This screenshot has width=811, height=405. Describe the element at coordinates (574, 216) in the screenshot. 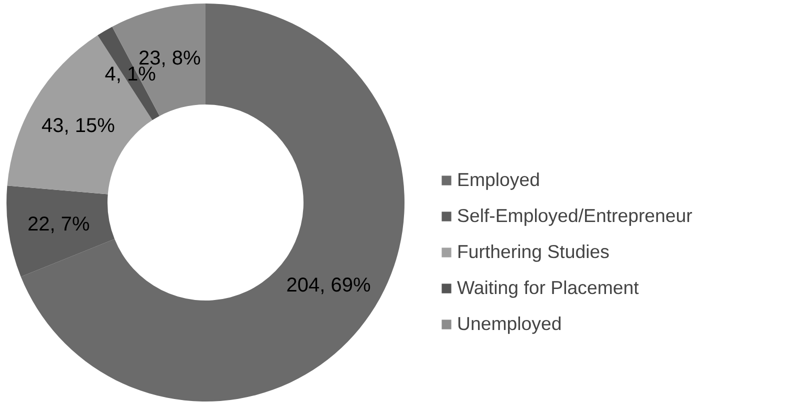

I see `legend-label: Self-Employed/Entrepreneur` at that location.